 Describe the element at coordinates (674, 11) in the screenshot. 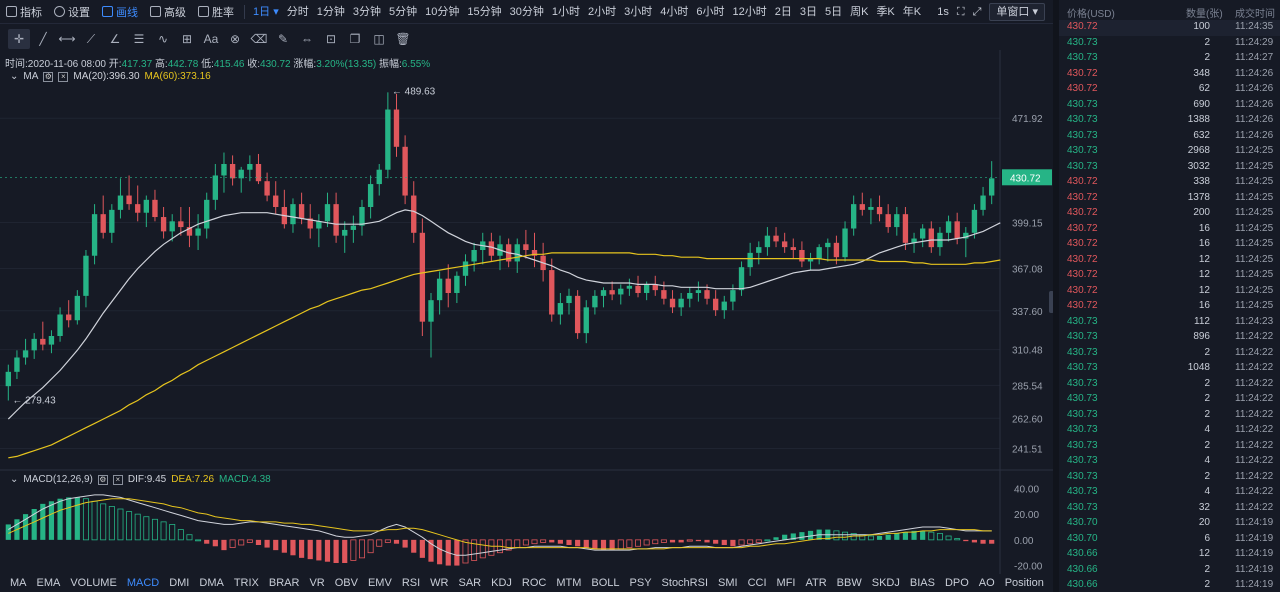

I see `interval-option: 4小时` at that location.